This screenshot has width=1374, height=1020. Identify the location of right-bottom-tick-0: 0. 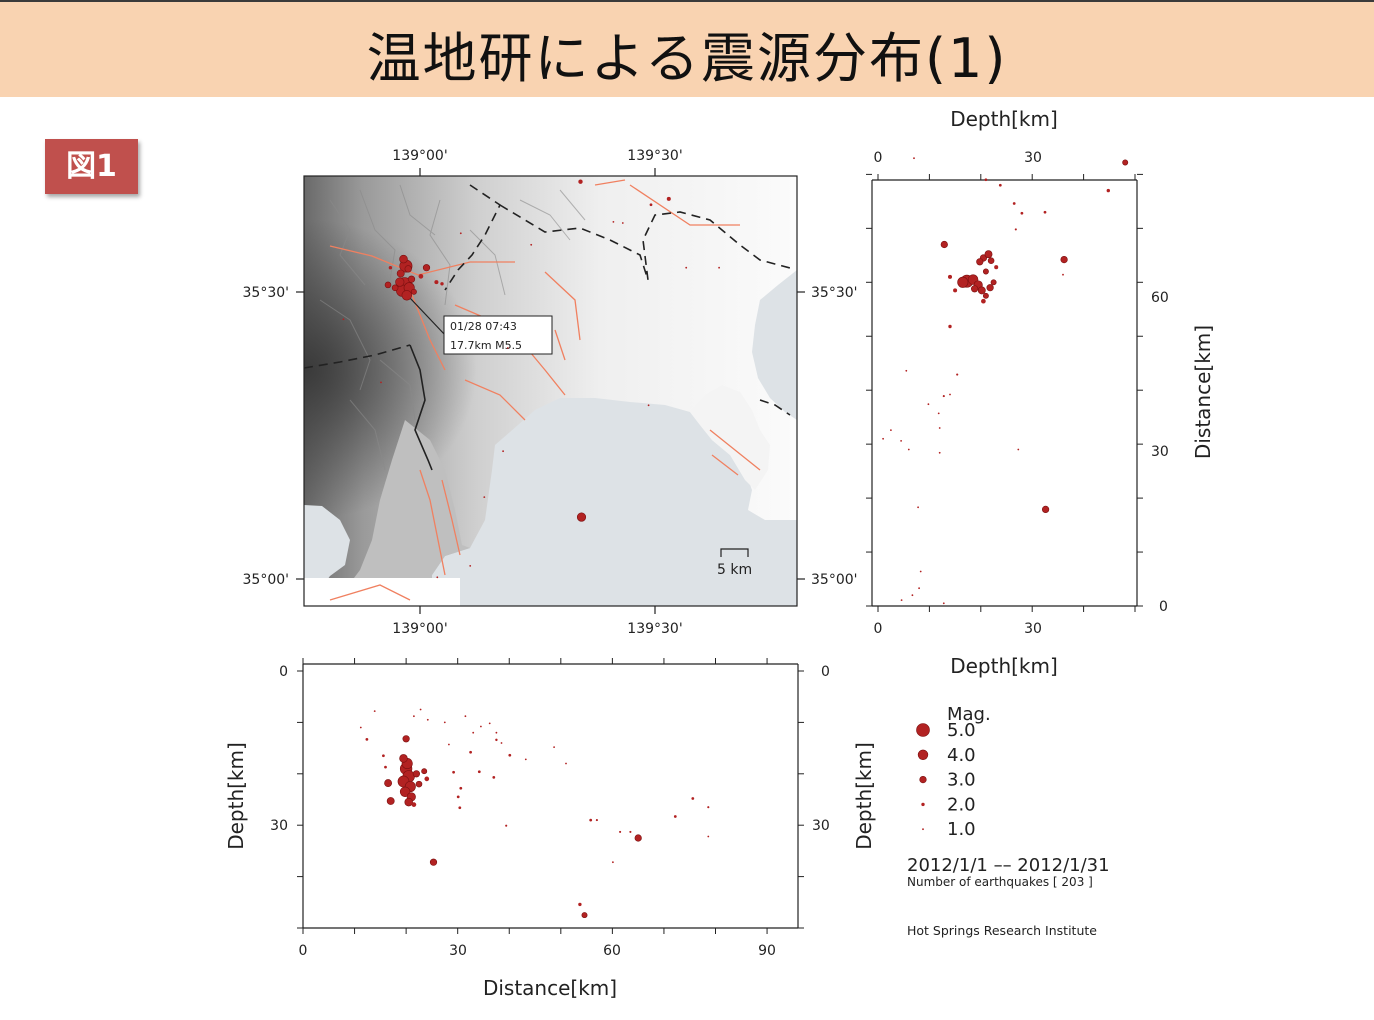
(878, 629).